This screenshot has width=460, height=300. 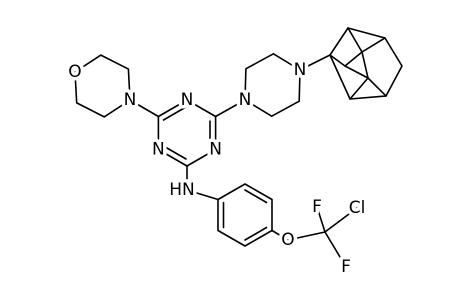 What do you see at coordinates (357, 208) in the screenshot?
I see `atom-label: Cl` at bounding box center [357, 208].